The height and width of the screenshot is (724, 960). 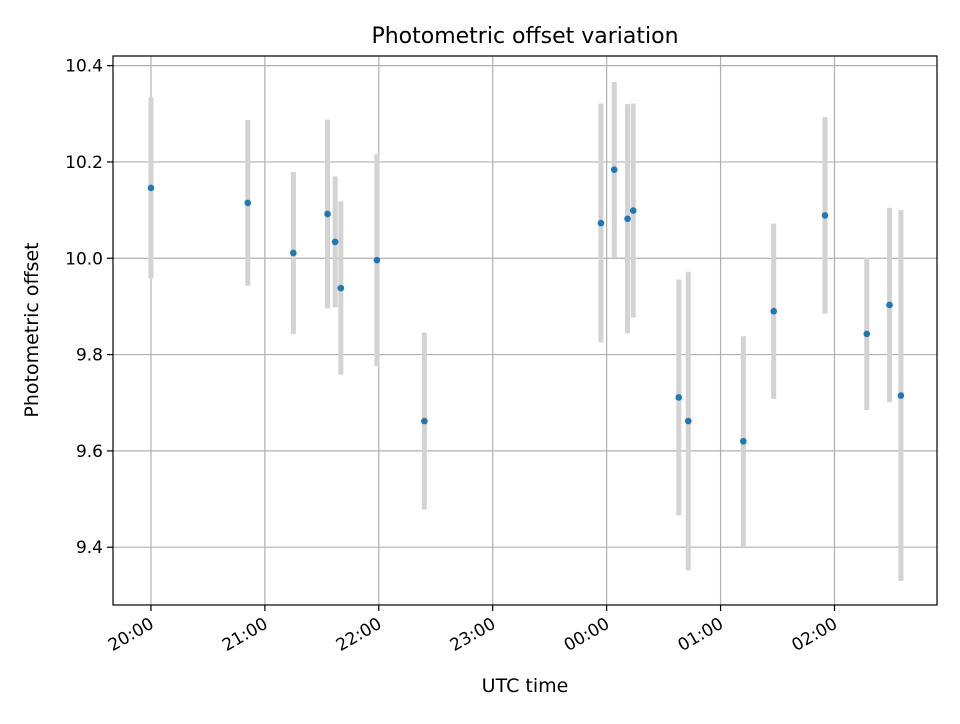 I want to click on y-tick-label: 10.0, so click(x=84, y=259).